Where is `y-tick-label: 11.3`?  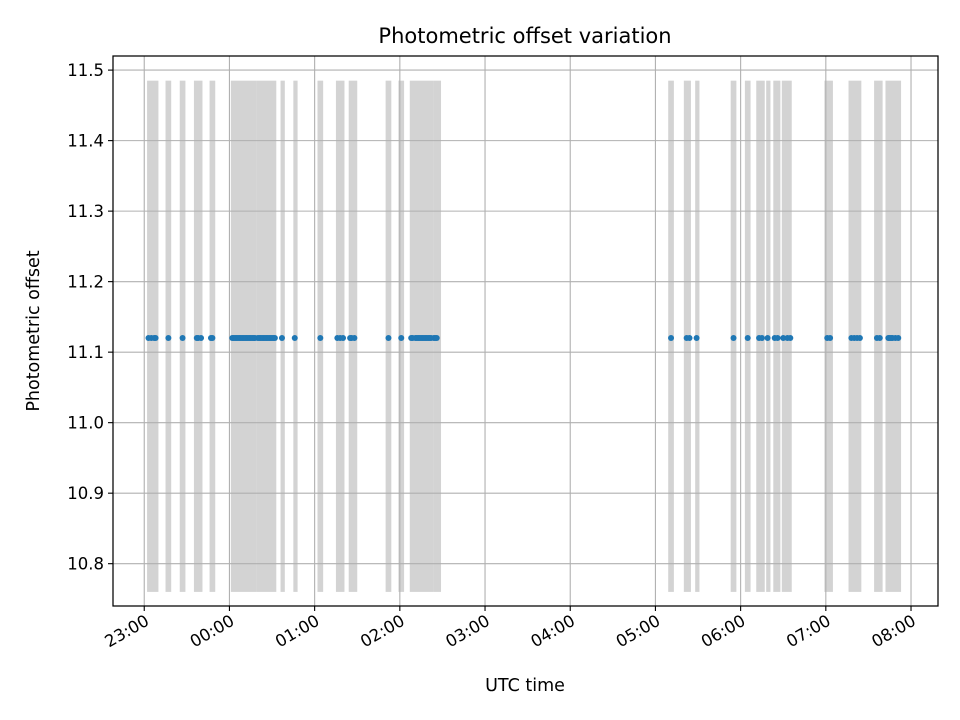
y-tick-label: 11.3 is located at coordinates (85, 211).